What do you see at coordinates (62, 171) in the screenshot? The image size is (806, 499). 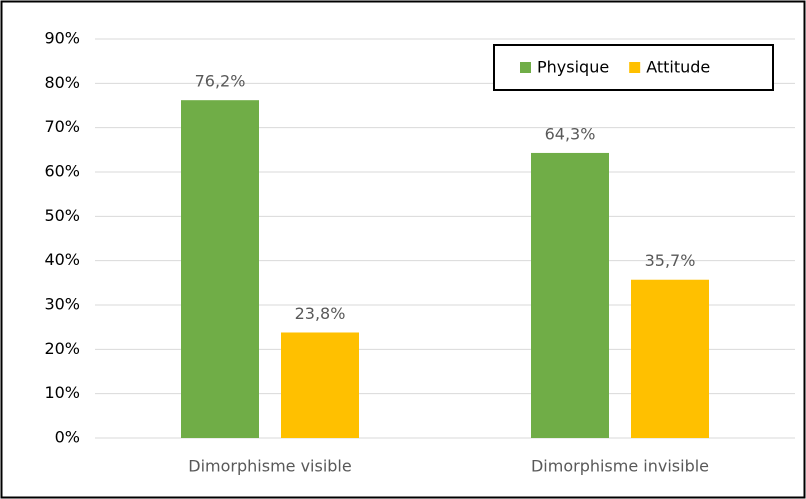 I see `y-tick-label: 60%` at bounding box center [62, 171].